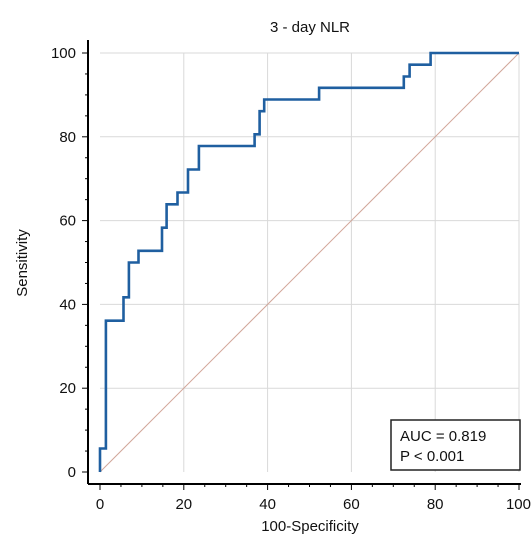 This screenshot has width=532, height=535. What do you see at coordinates (67, 304) in the screenshot?
I see `y-tick-label: 40` at bounding box center [67, 304].